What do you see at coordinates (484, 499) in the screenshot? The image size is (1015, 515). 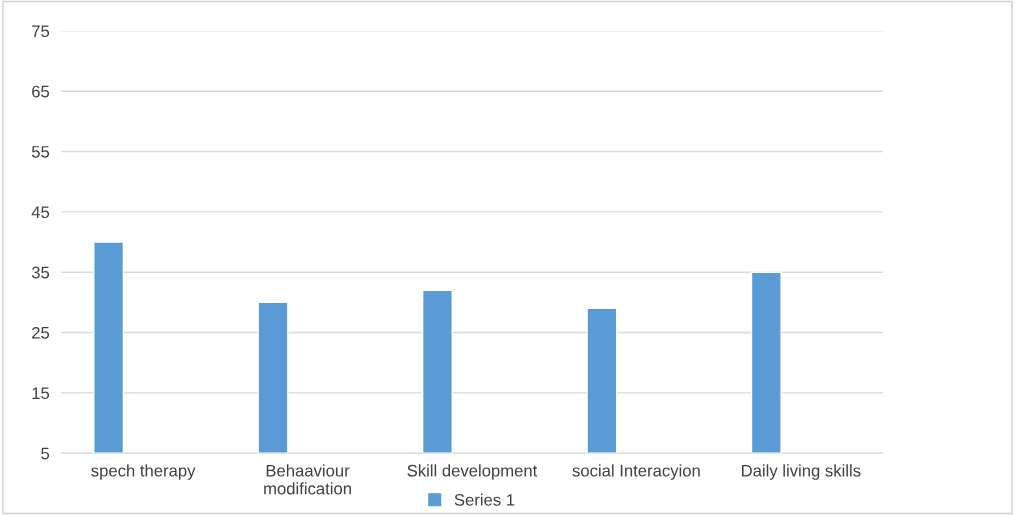 I see `legend-label: Series 1` at bounding box center [484, 499].